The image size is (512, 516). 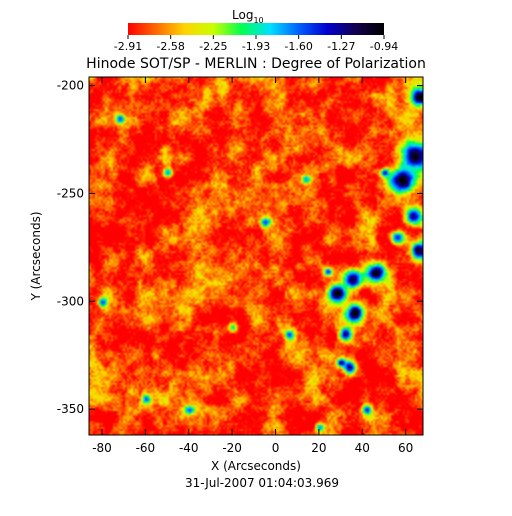 What do you see at coordinates (341, 46) in the screenshot?
I see `colorbar-tick-label: -1.27` at bounding box center [341, 46].